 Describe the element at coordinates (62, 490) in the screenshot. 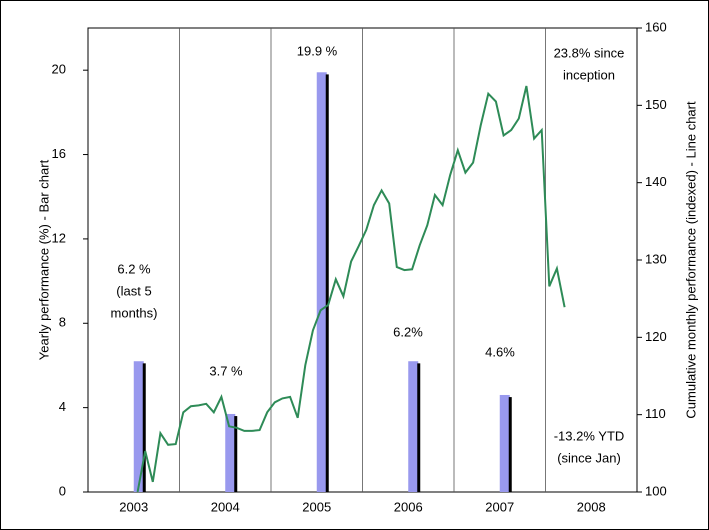

I see `y-tick-label: 0` at that location.